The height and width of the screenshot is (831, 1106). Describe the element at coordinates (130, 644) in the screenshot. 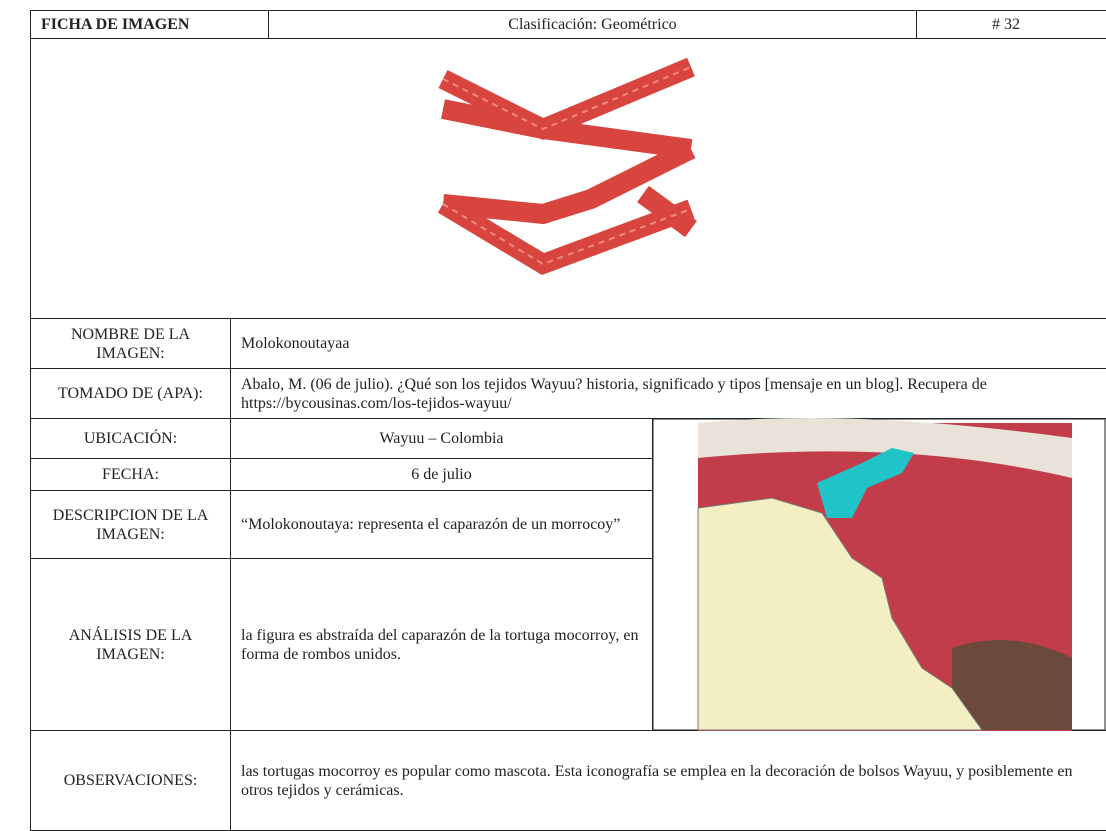

I see `row-label: ANÁLISIS DE LA IMAGEN:` at that location.